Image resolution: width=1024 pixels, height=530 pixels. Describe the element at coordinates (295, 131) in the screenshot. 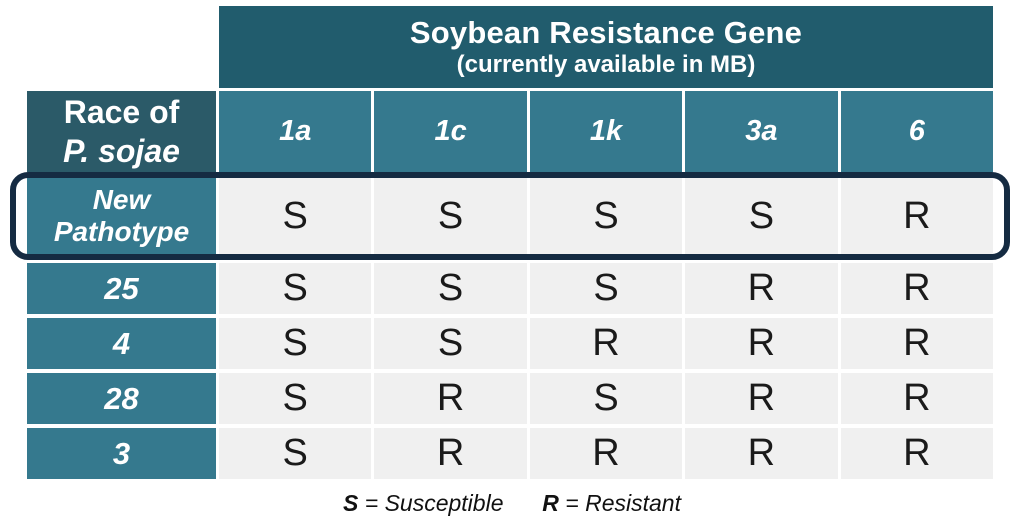

I see `gene-header-1a: 1a` at that location.